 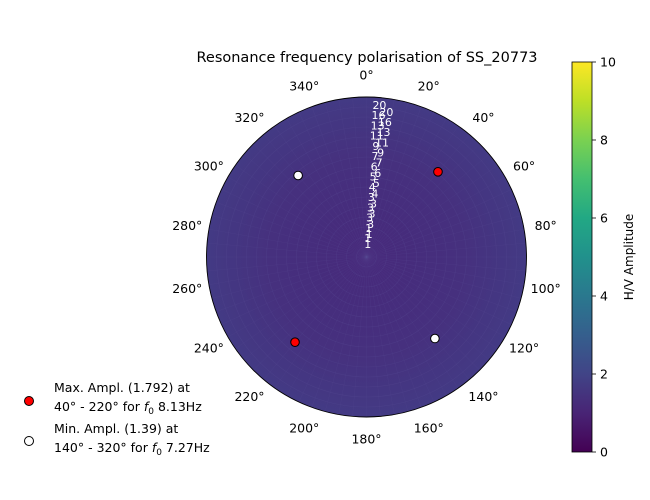 What do you see at coordinates (209, 348) in the screenshot?
I see `theta-tick-label: 240°` at bounding box center [209, 348].